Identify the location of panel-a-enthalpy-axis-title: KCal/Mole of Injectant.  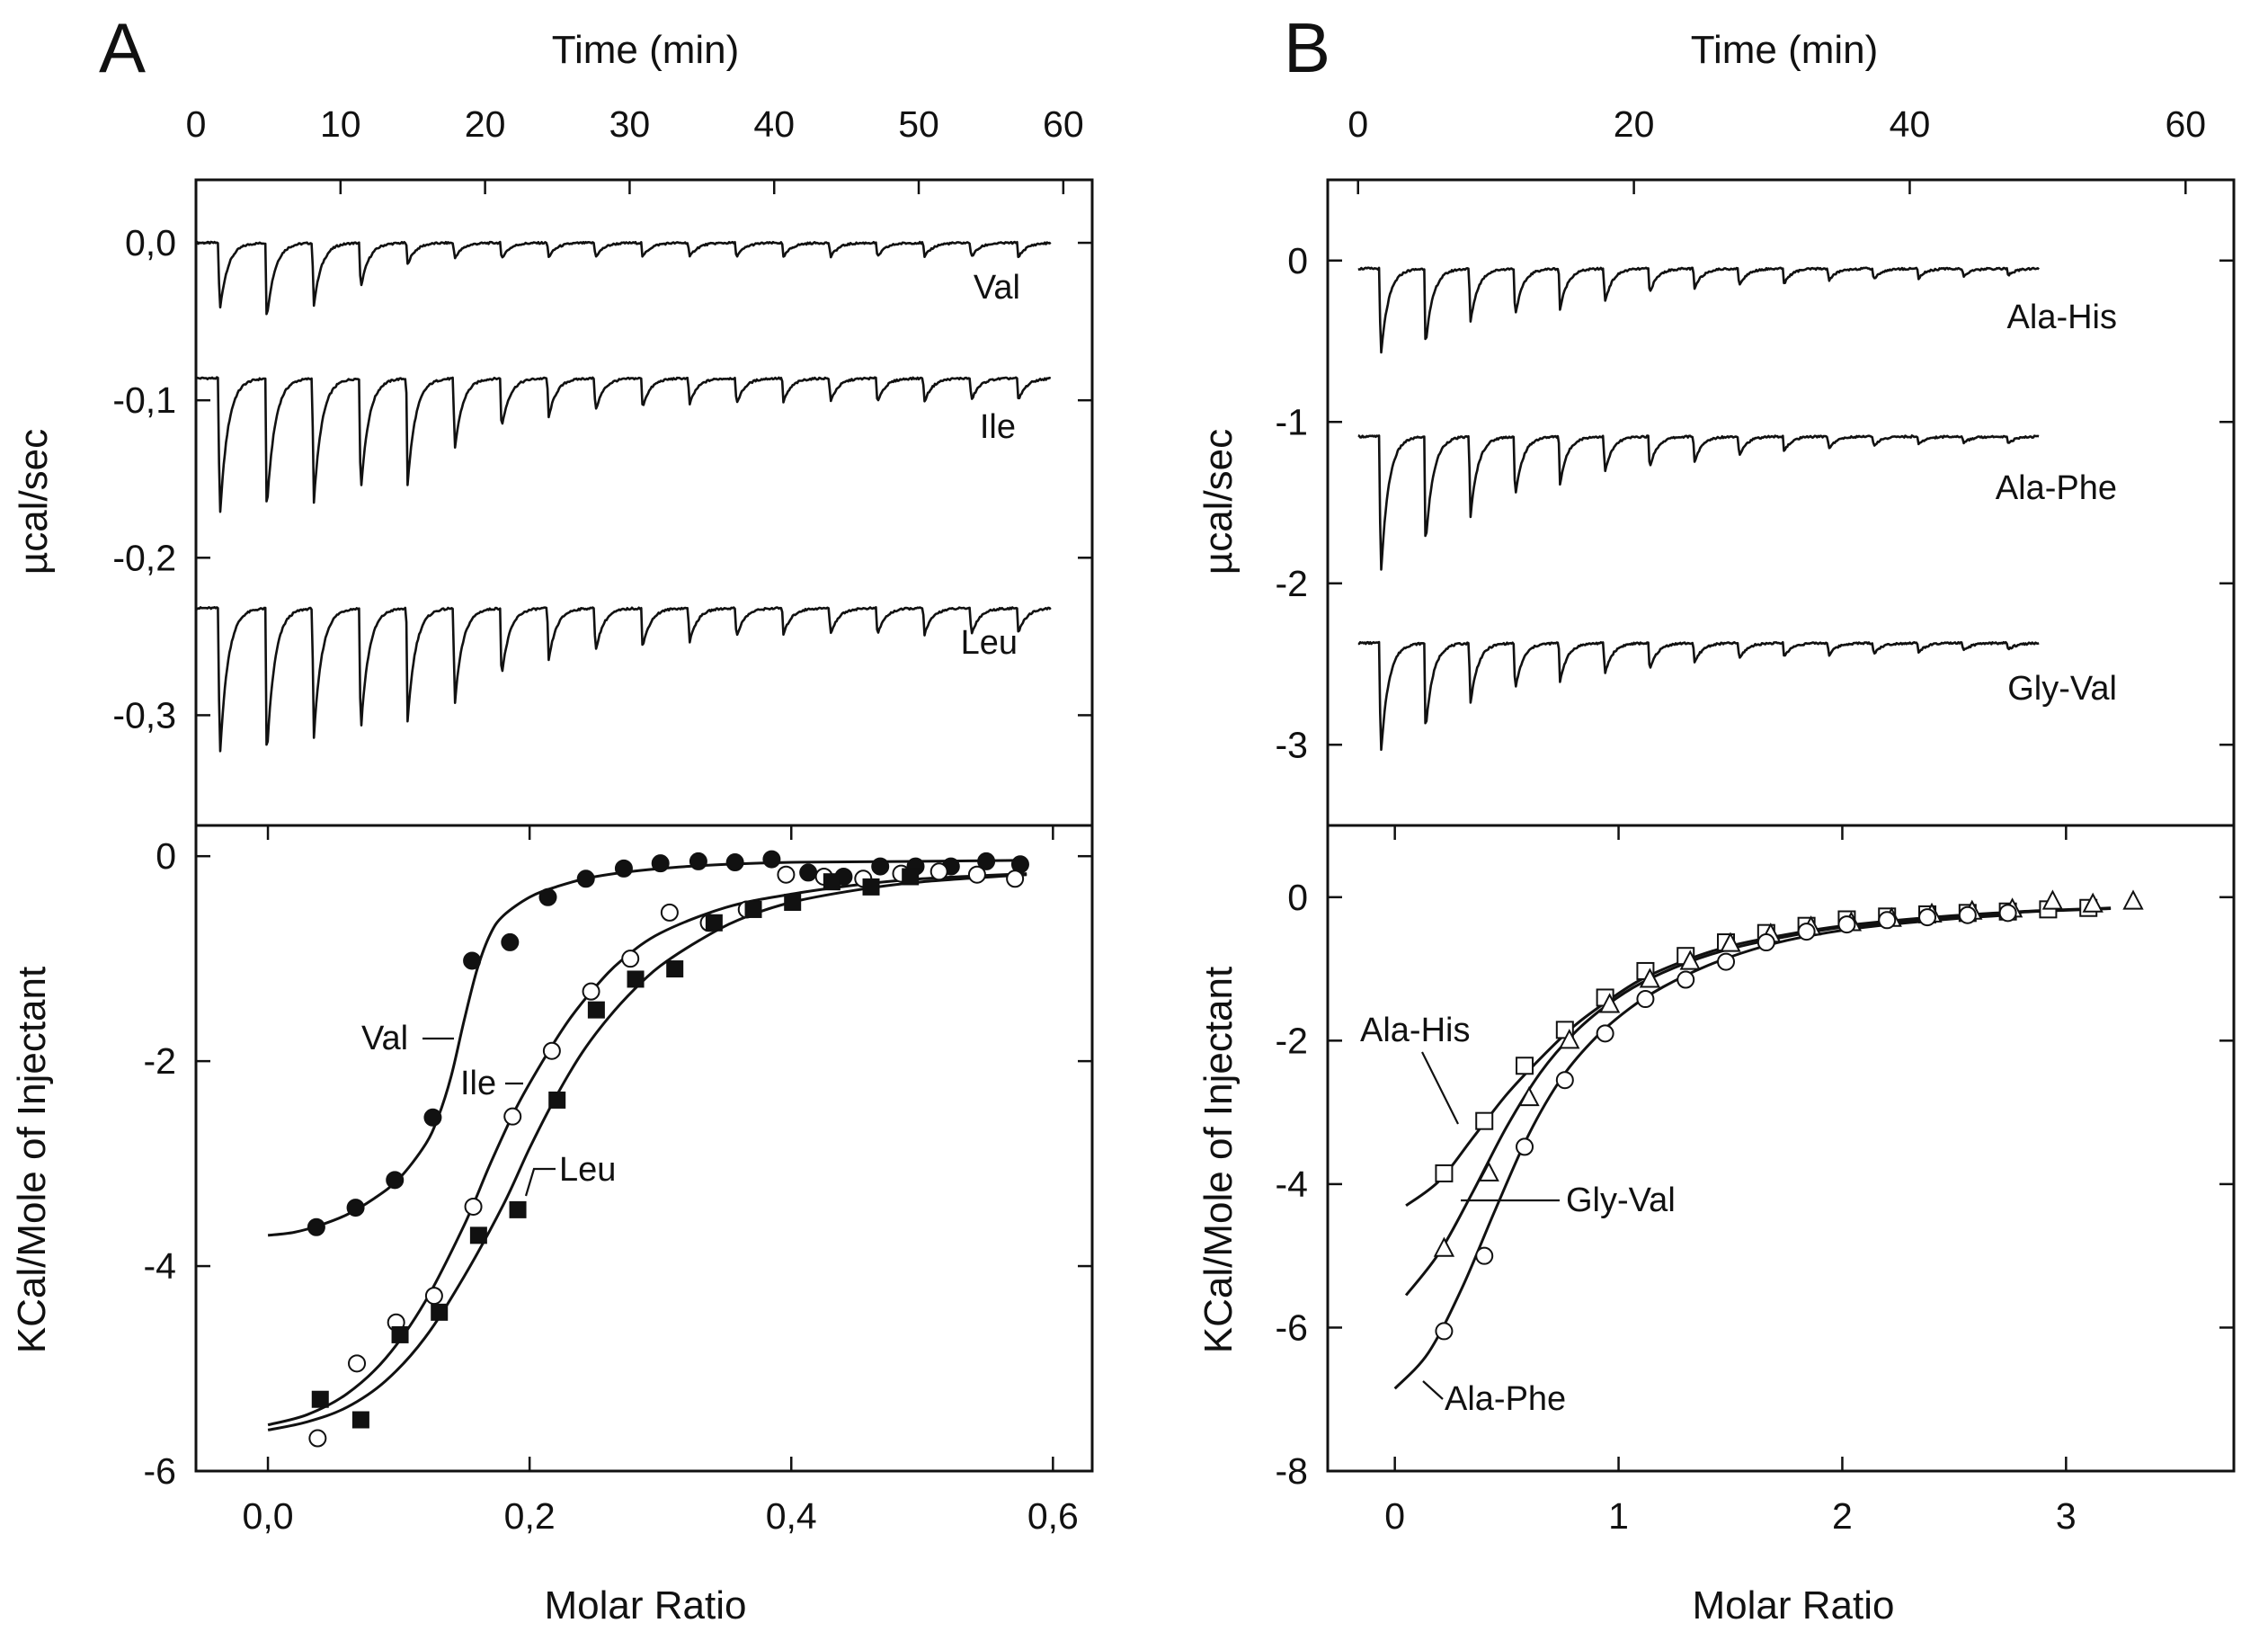
(32, 1160).